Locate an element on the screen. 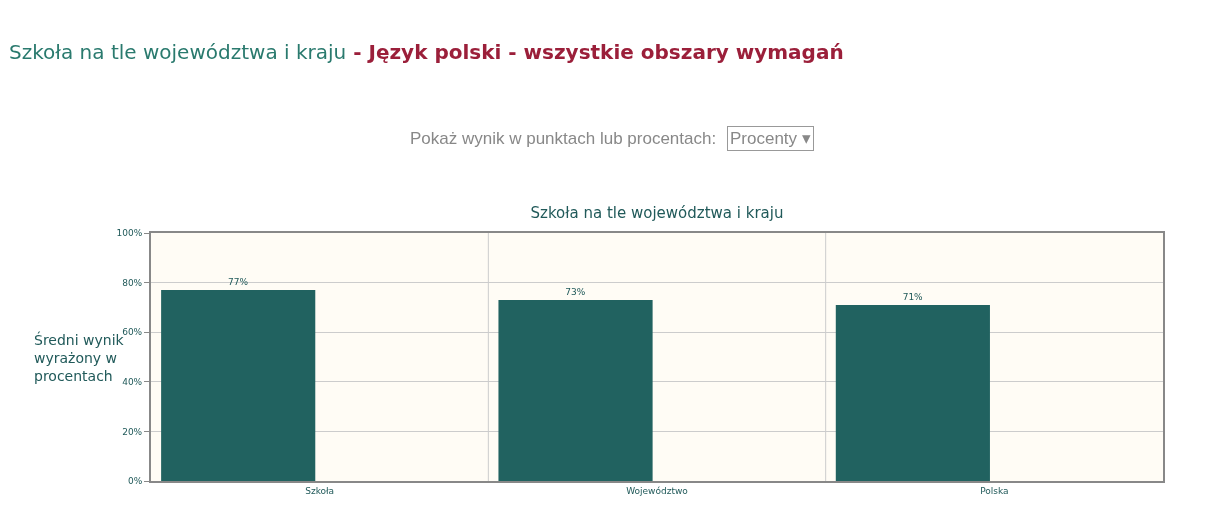  y-tick-label: 20% is located at coordinates (132, 431).